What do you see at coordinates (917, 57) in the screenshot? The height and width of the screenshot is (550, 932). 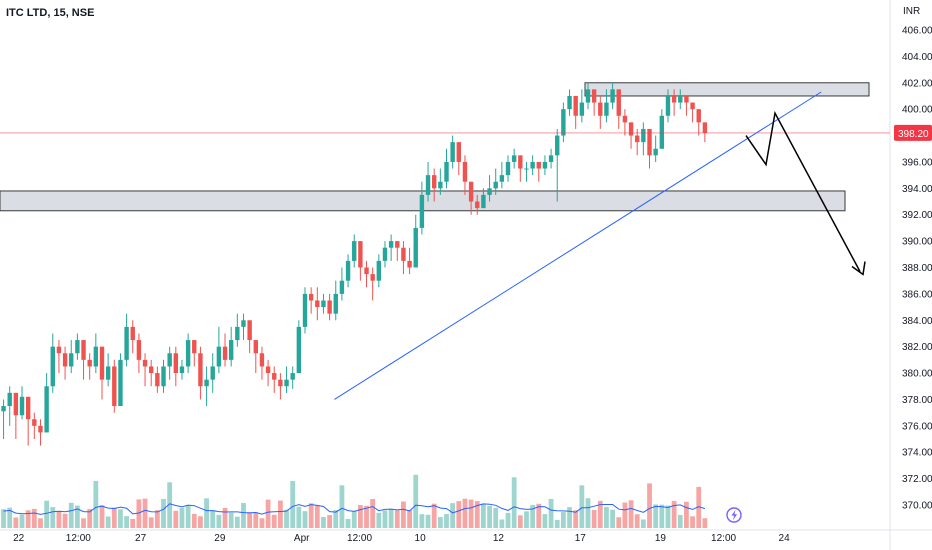 I see `y-tick-label: 404.00` at bounding box center [917, 57].